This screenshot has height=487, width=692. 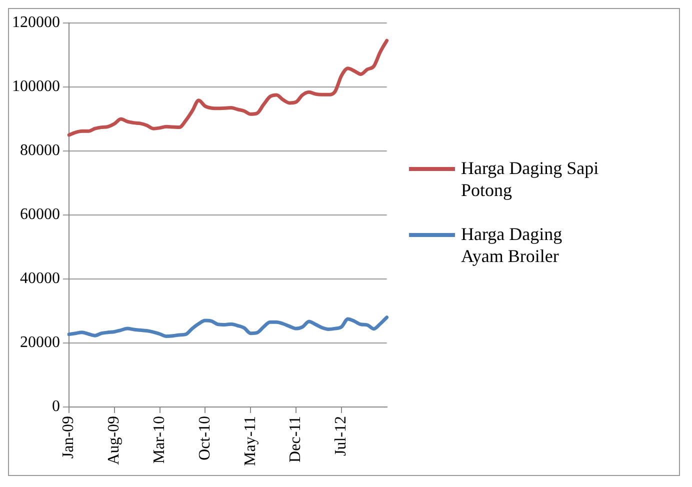 What do you see at coordinates (40, 215) in the screenshot?
I see `y-tick-label: 60000` at bounding box center [40, 215].